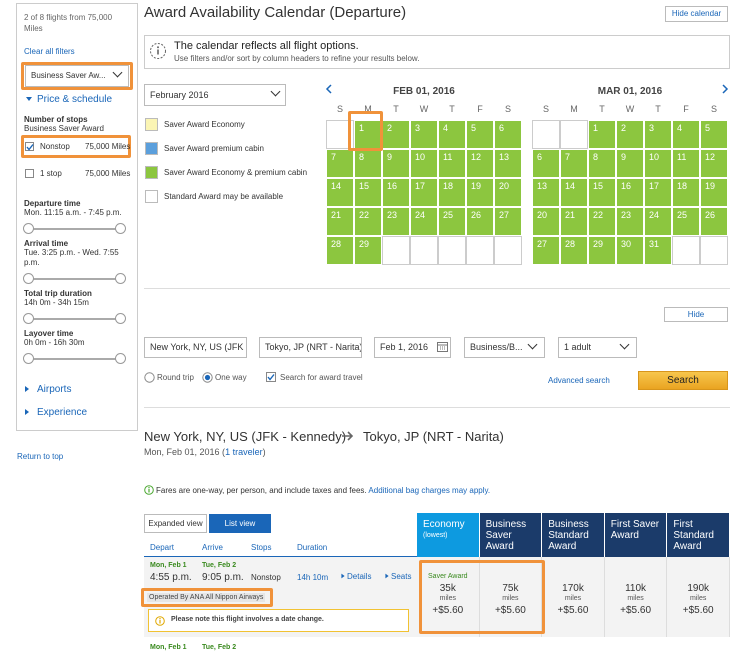 The height and width of the screenshot is (651, 750). What do you see at coordinates (602, 163) in the screenshot?
I see `calendar-day: 8` at bounding box center [602, 163].